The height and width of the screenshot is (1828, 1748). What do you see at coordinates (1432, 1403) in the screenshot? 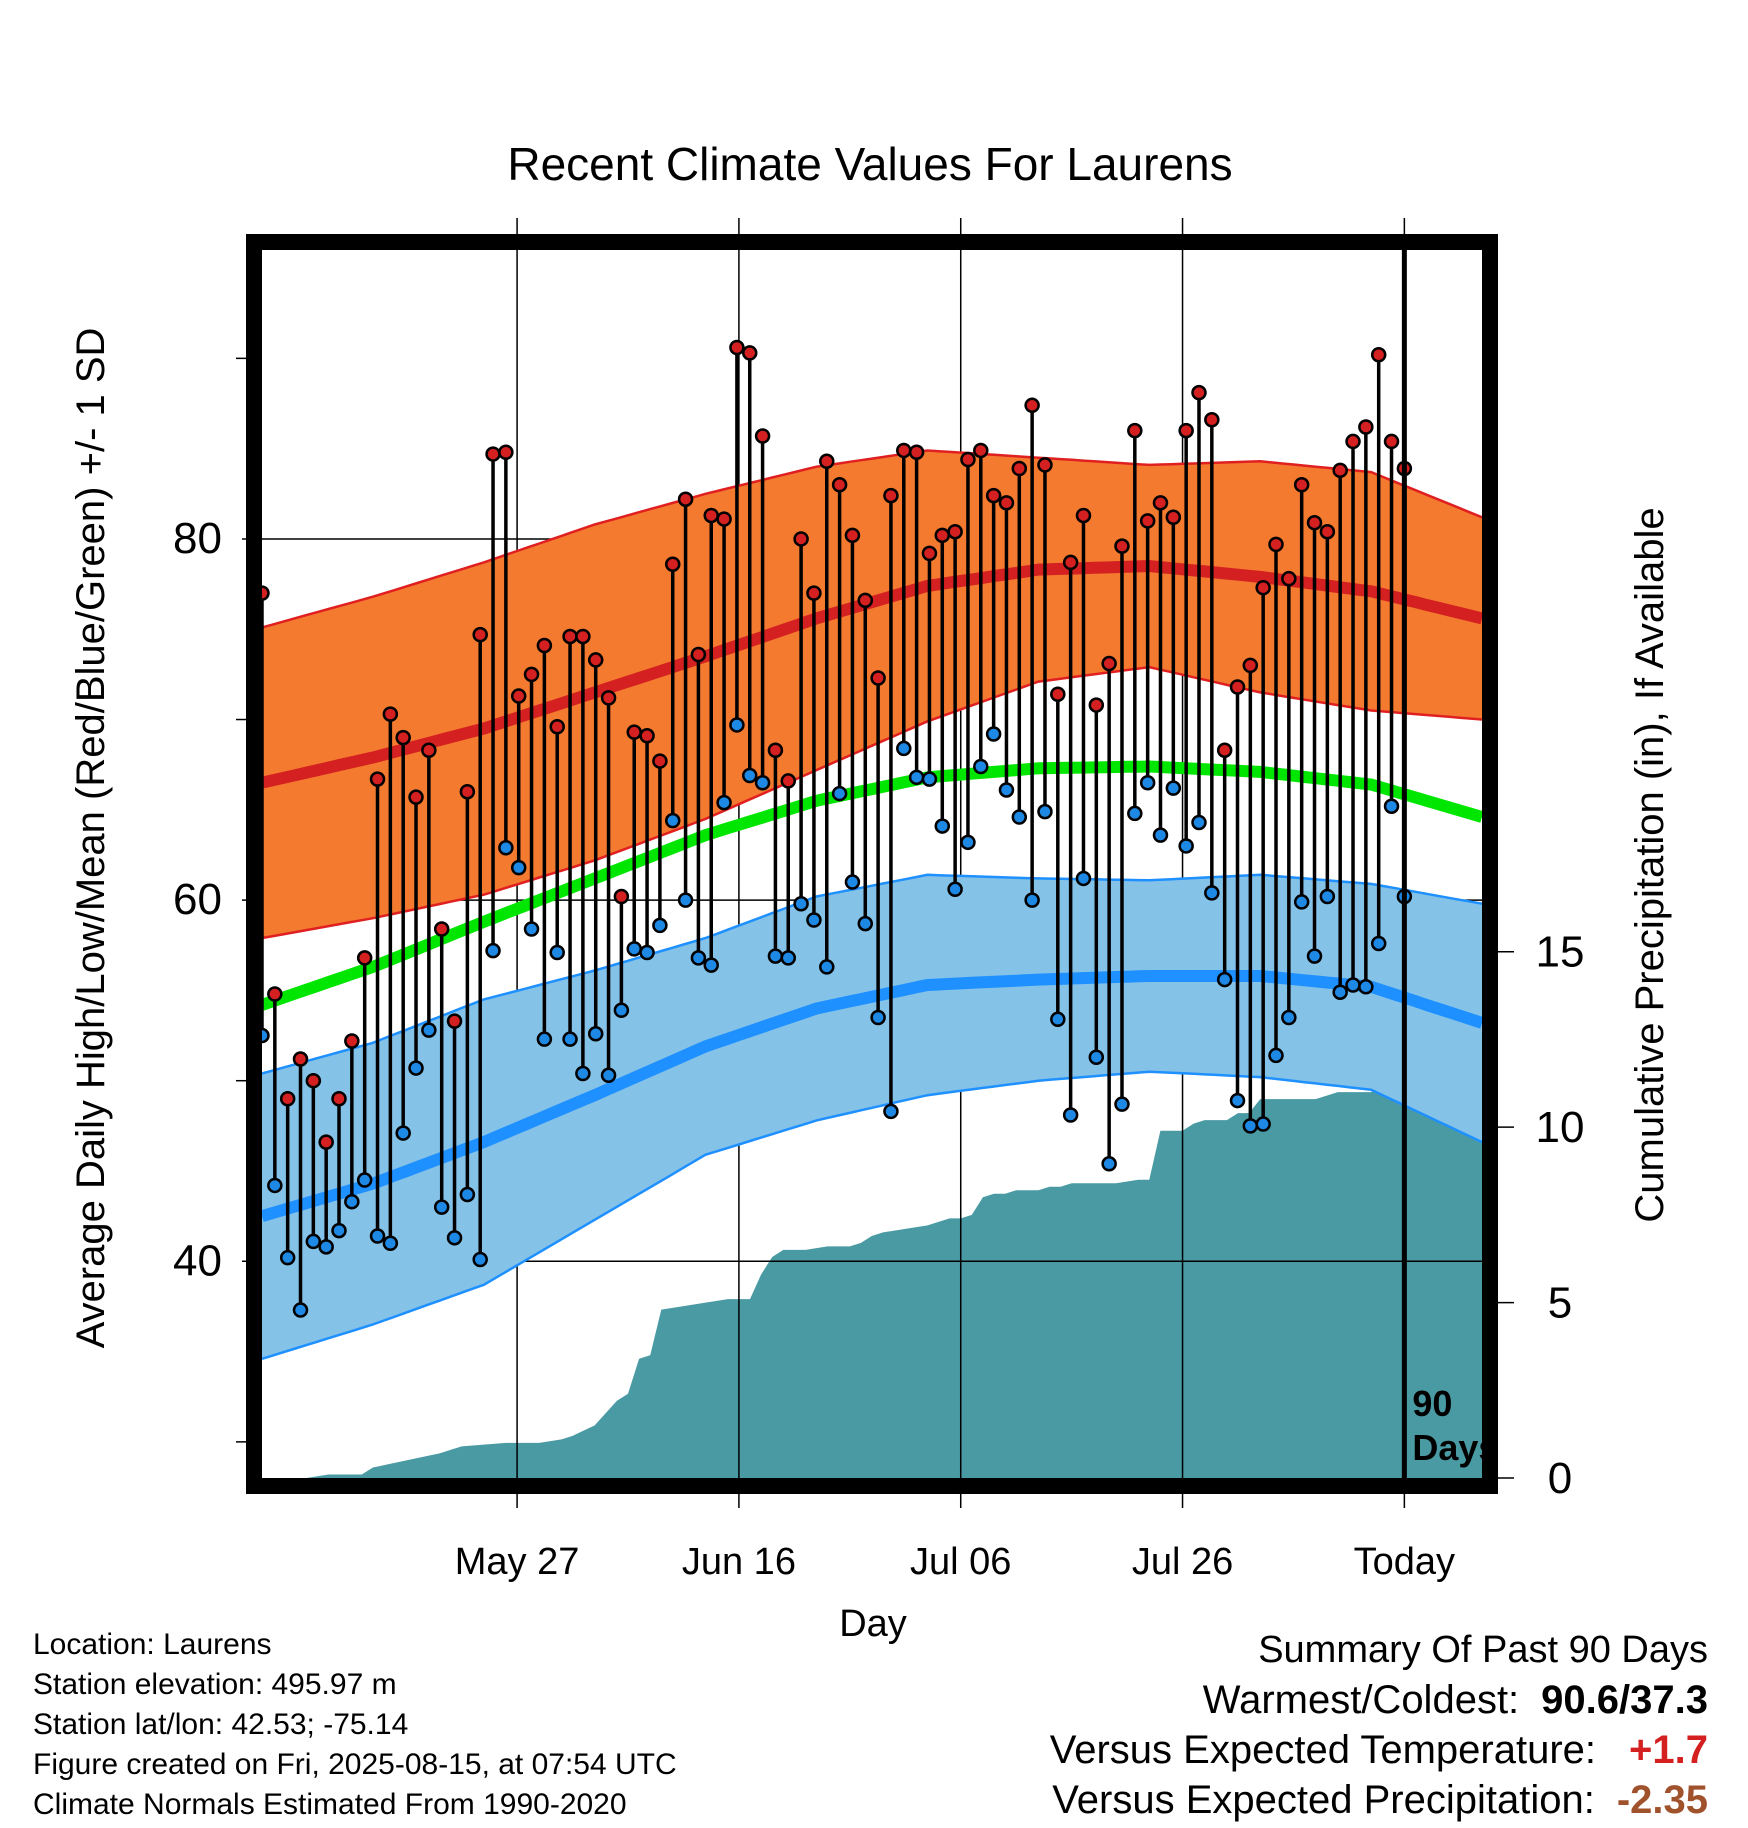
I see `today-days-number: 90` at bounding box center [1432, 1403].